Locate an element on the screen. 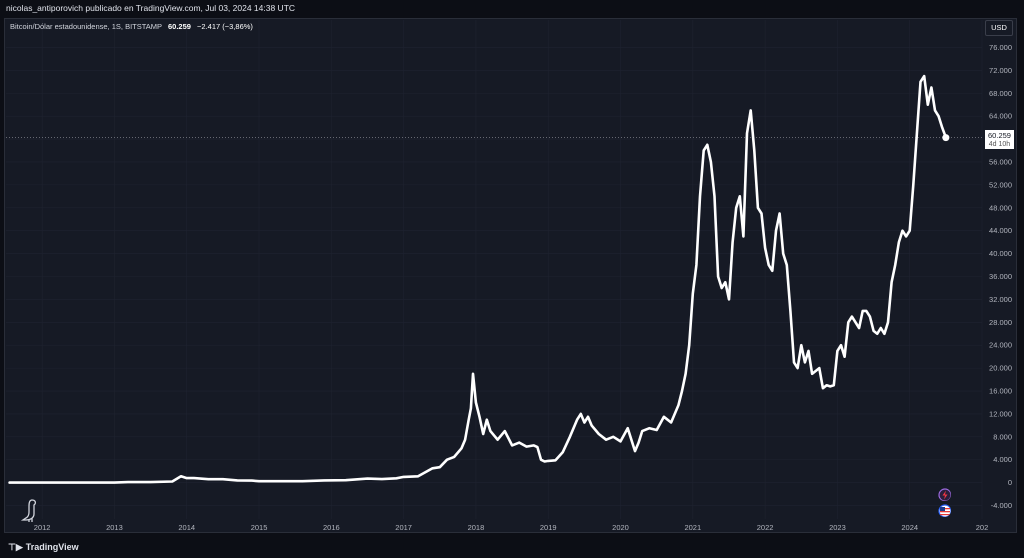 Image resolution: width=1024 pixels, height=558 pixels. y-tick-label: 4.000 is located at coordinates (1002, 459).